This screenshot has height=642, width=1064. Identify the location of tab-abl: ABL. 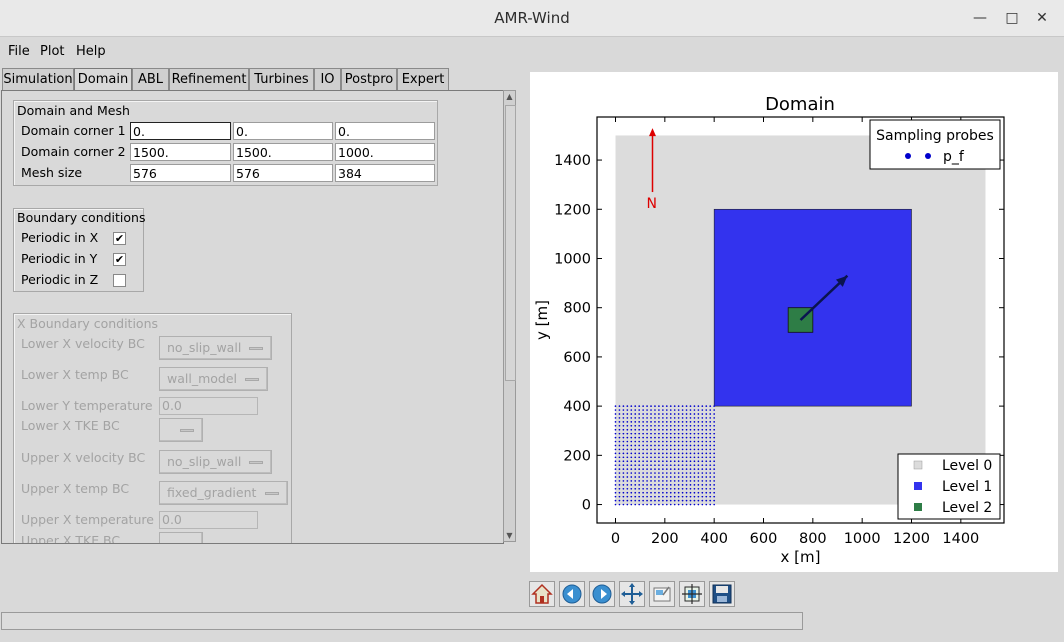
(150, 79).